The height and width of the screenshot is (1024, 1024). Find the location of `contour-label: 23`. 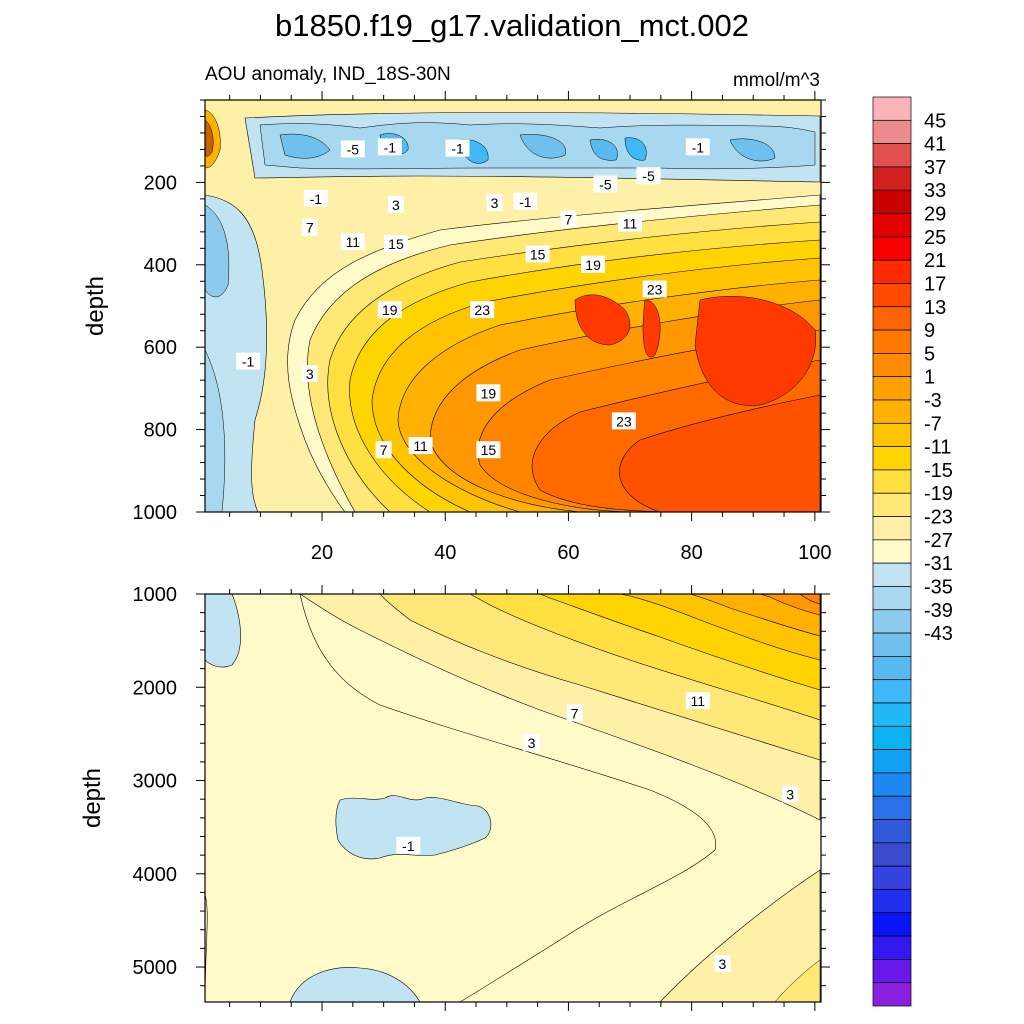

contour-label: 23 is located at coordinates (623, 421).